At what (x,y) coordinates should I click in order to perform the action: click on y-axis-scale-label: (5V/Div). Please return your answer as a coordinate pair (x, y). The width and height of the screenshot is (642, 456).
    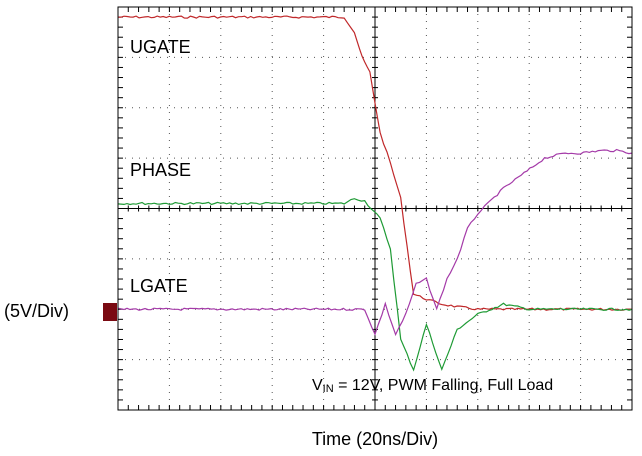
    Looking at the image, I should click on (36, 311).